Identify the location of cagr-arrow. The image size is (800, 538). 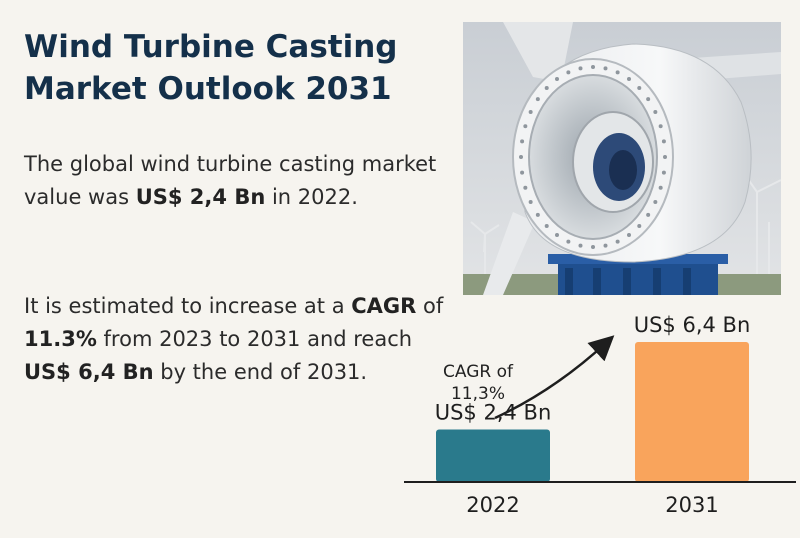
(554, 377).